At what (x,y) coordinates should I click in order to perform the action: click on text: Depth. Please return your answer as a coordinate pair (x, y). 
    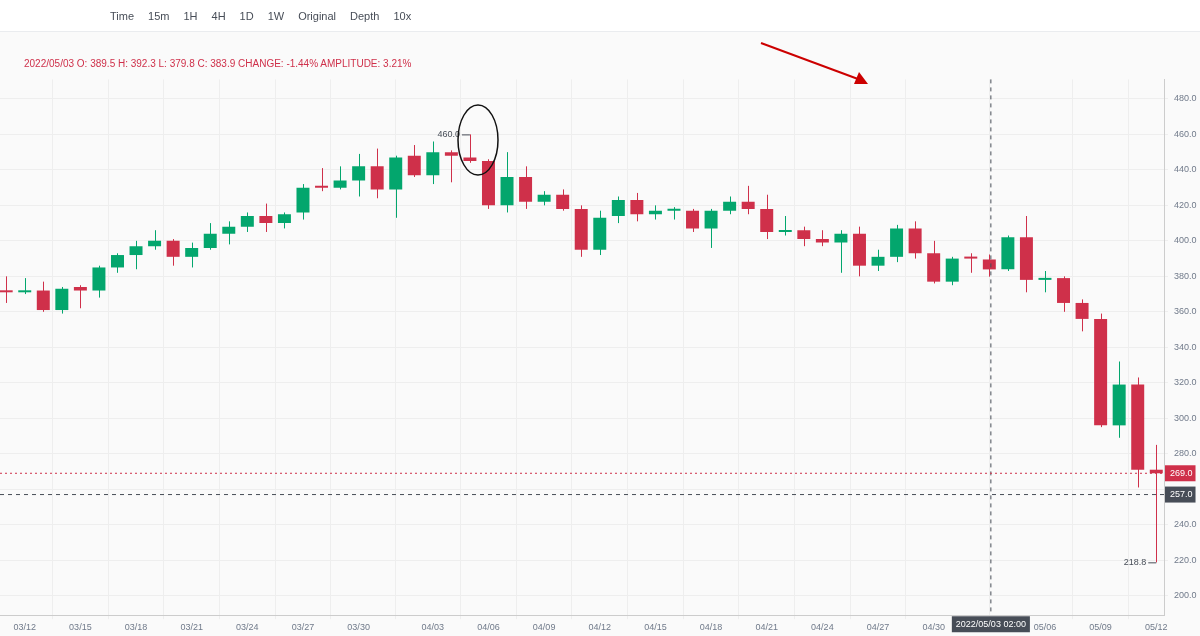
    Looking at the image, I should click on (365, 15).